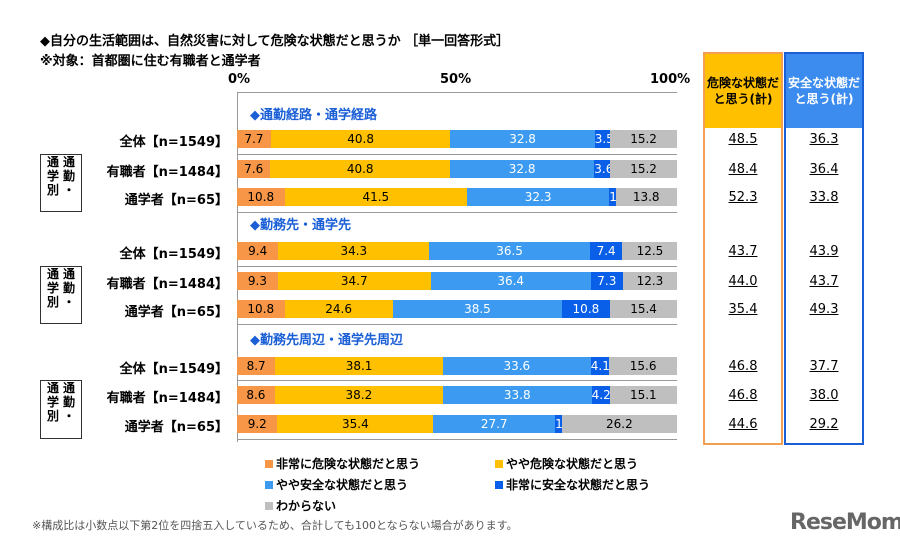 This screenshot has height=549, width=900. I want to click on legend-unknown: わからない, so click(380, 505).